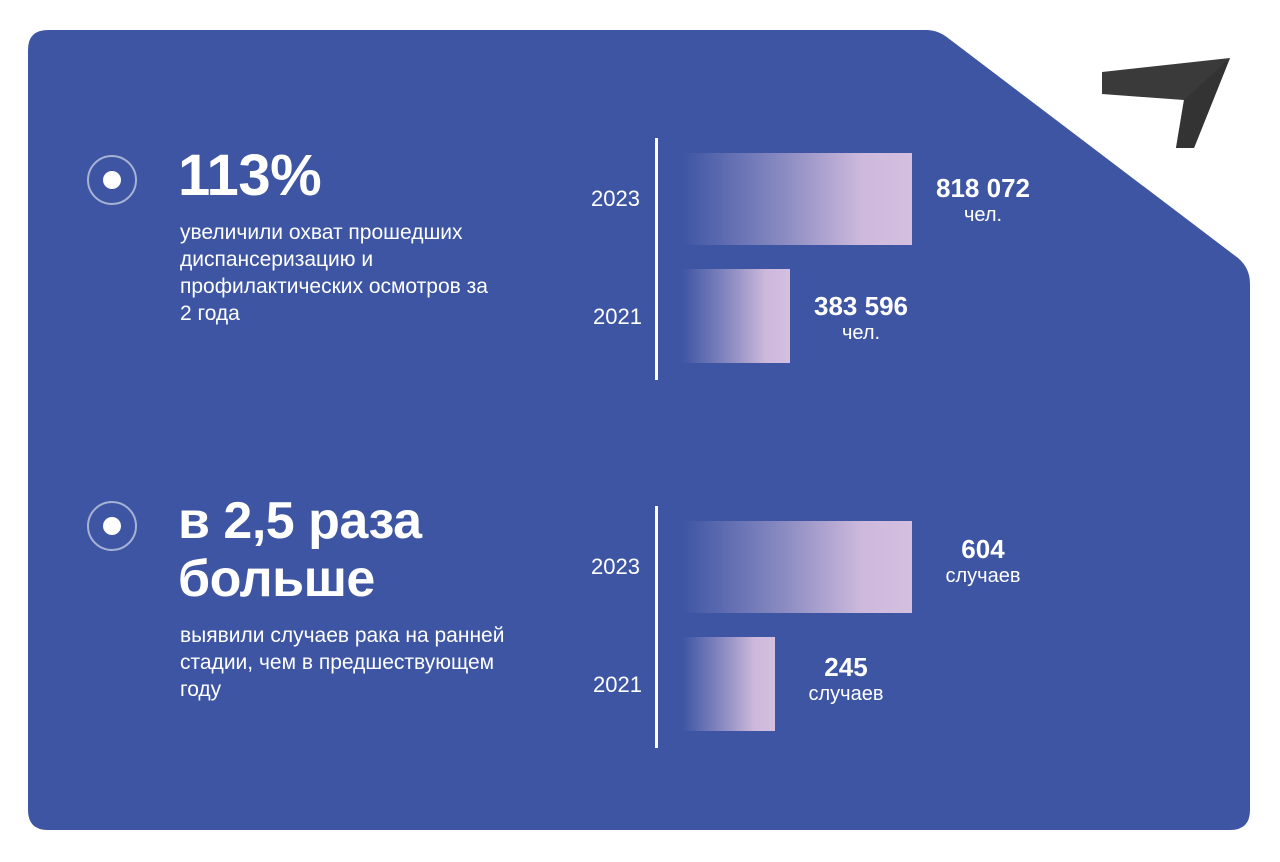 The height and width of the screenshot is (862, 1280). I want to click on chart1-value-label-1: 383 596 чел., so click(861, 318).